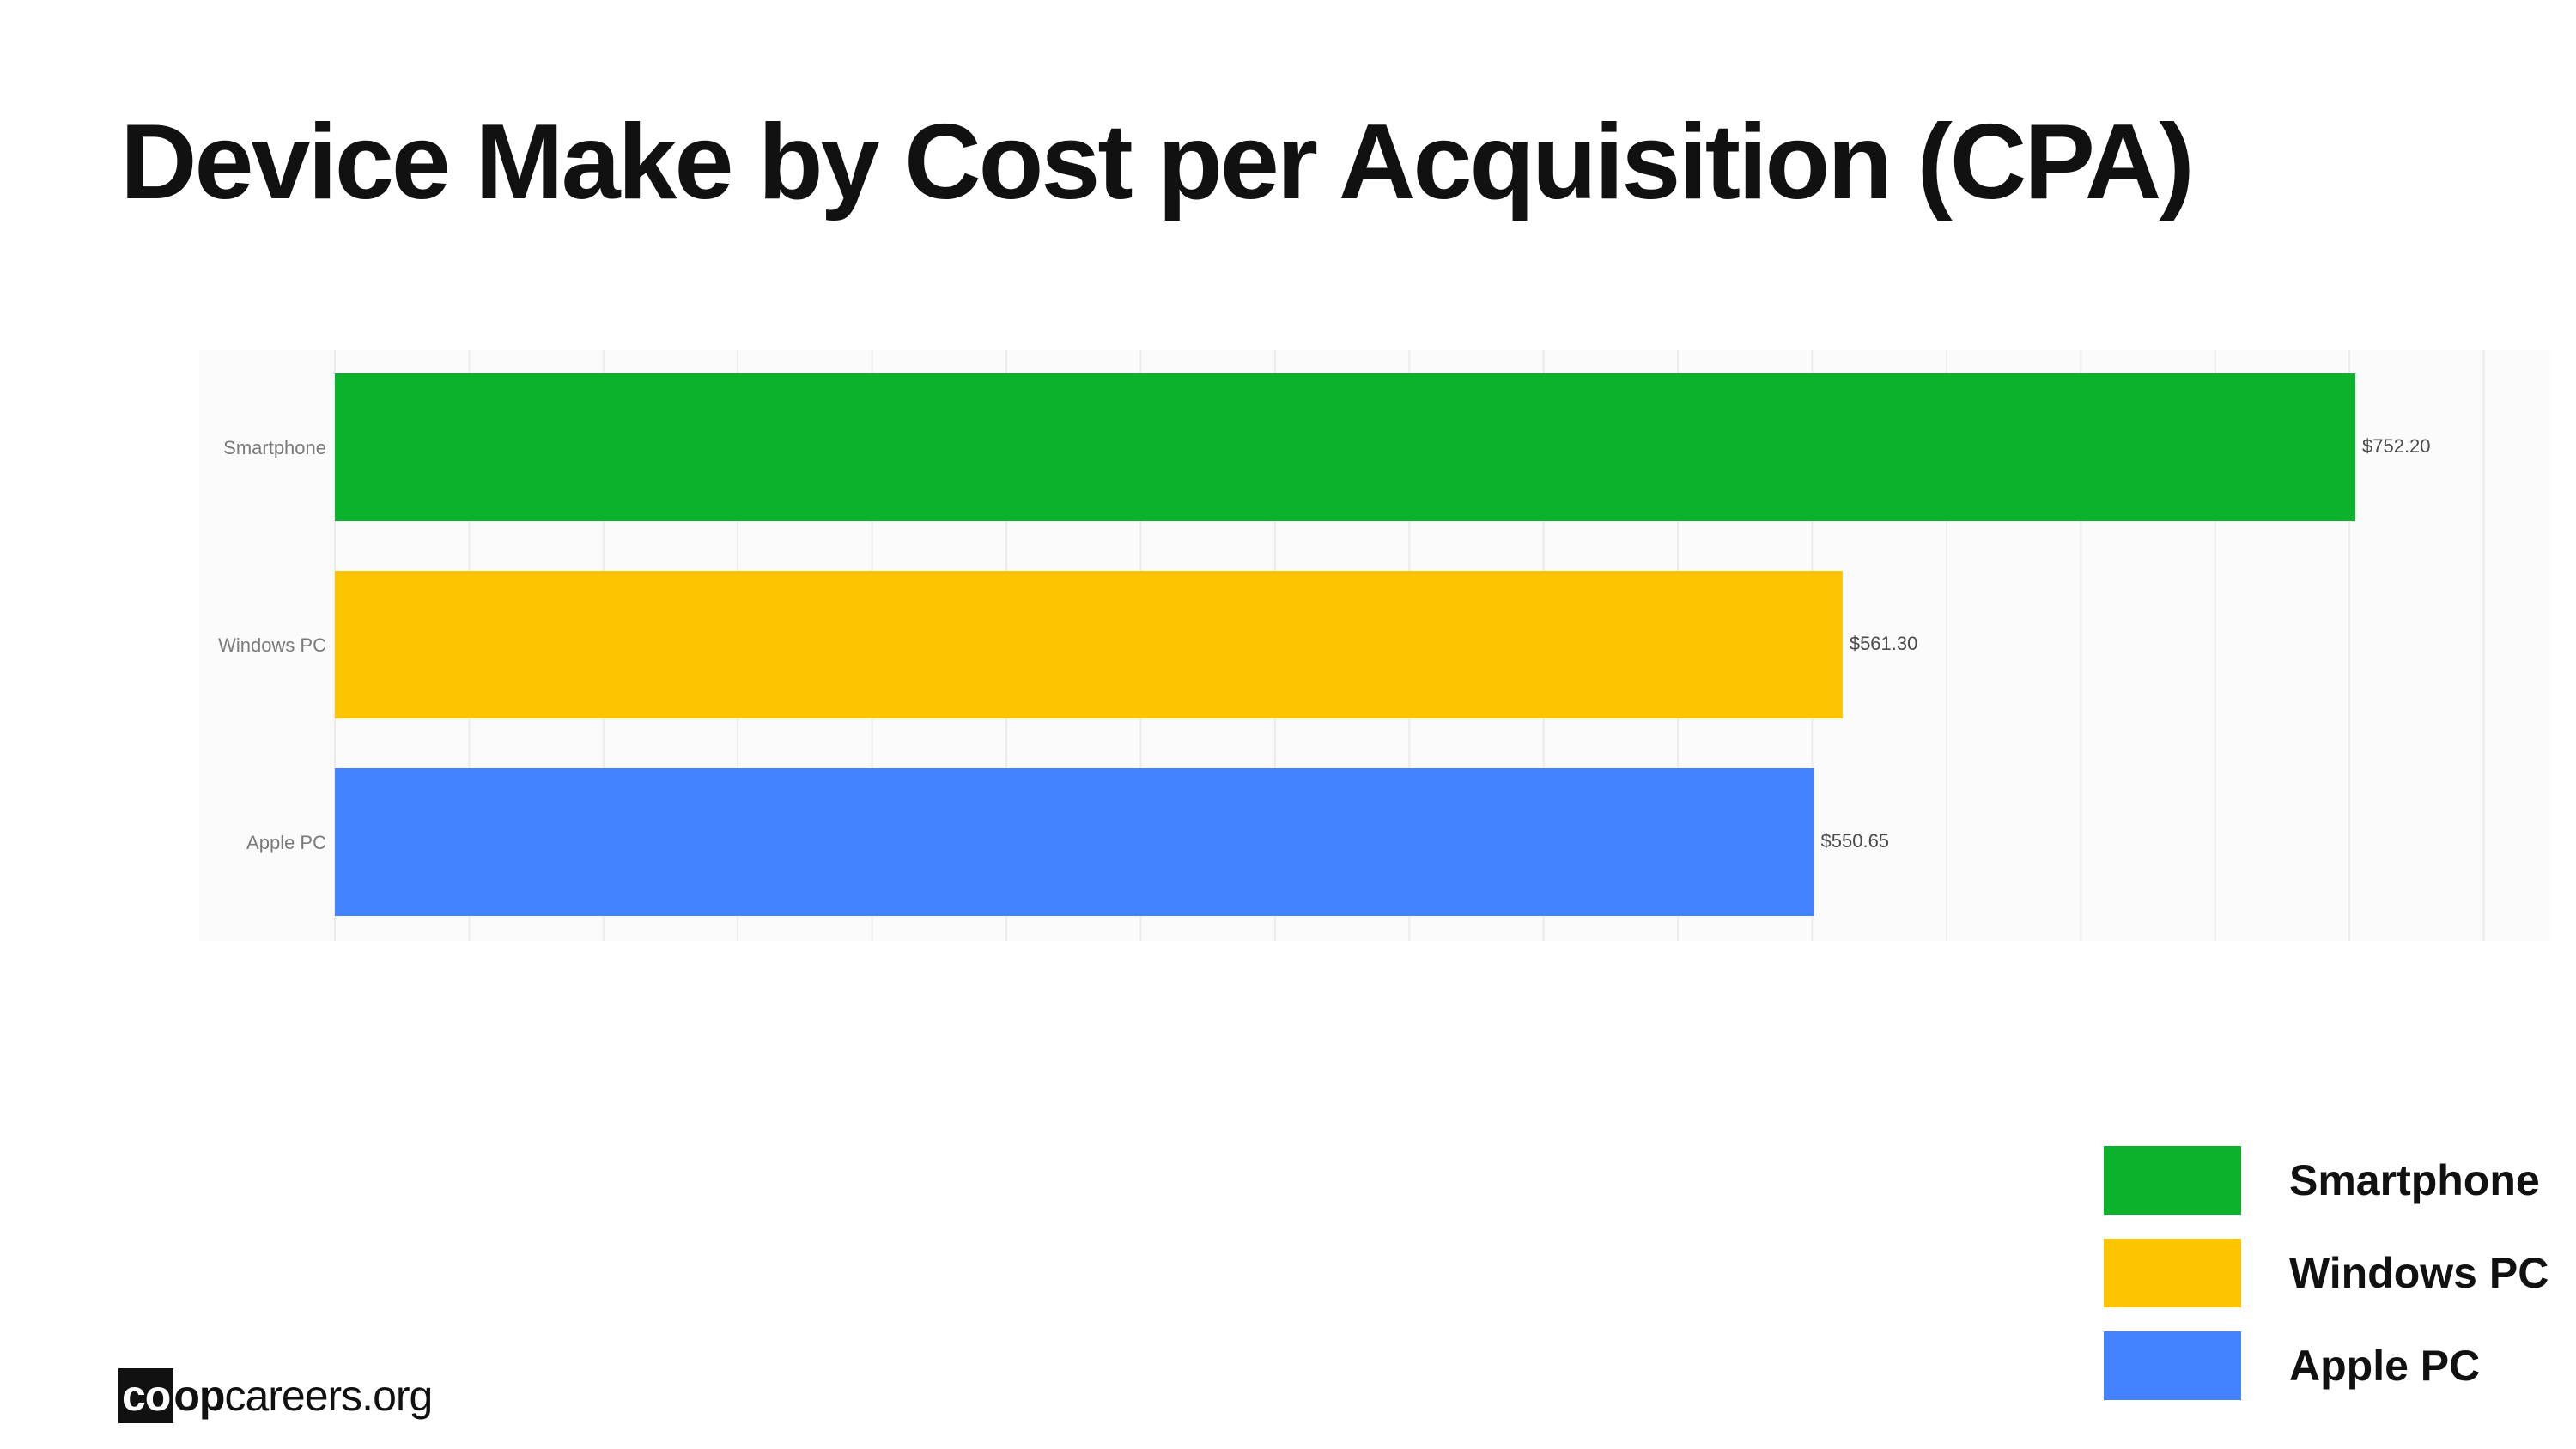 The image size is (2576, 1449). What do you see at coordinates (2385, 1366) in the screenshot?
I see `legend-label: Apple PC` at bounding box center [2385, 1366].